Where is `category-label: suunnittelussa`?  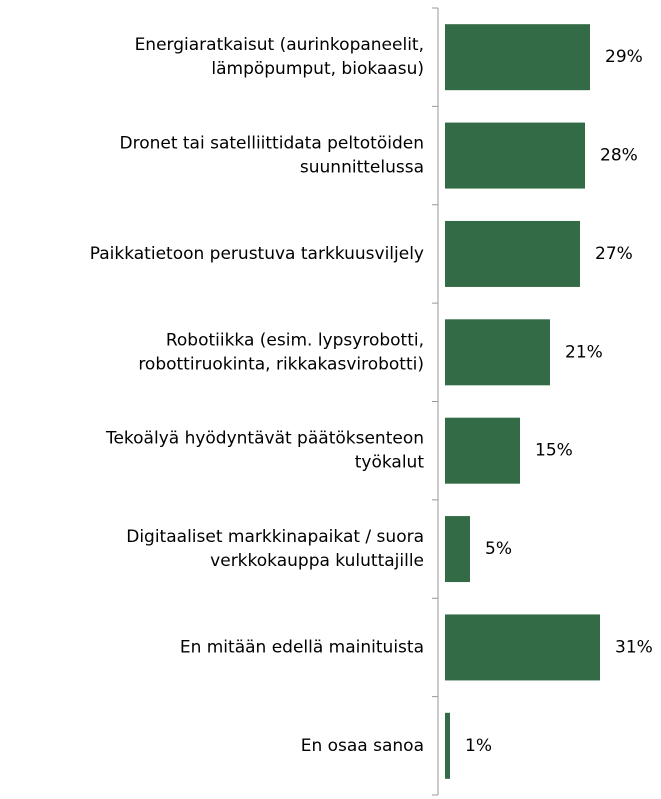
category-label: suunnittelussa is located at coordinates (362, 168).